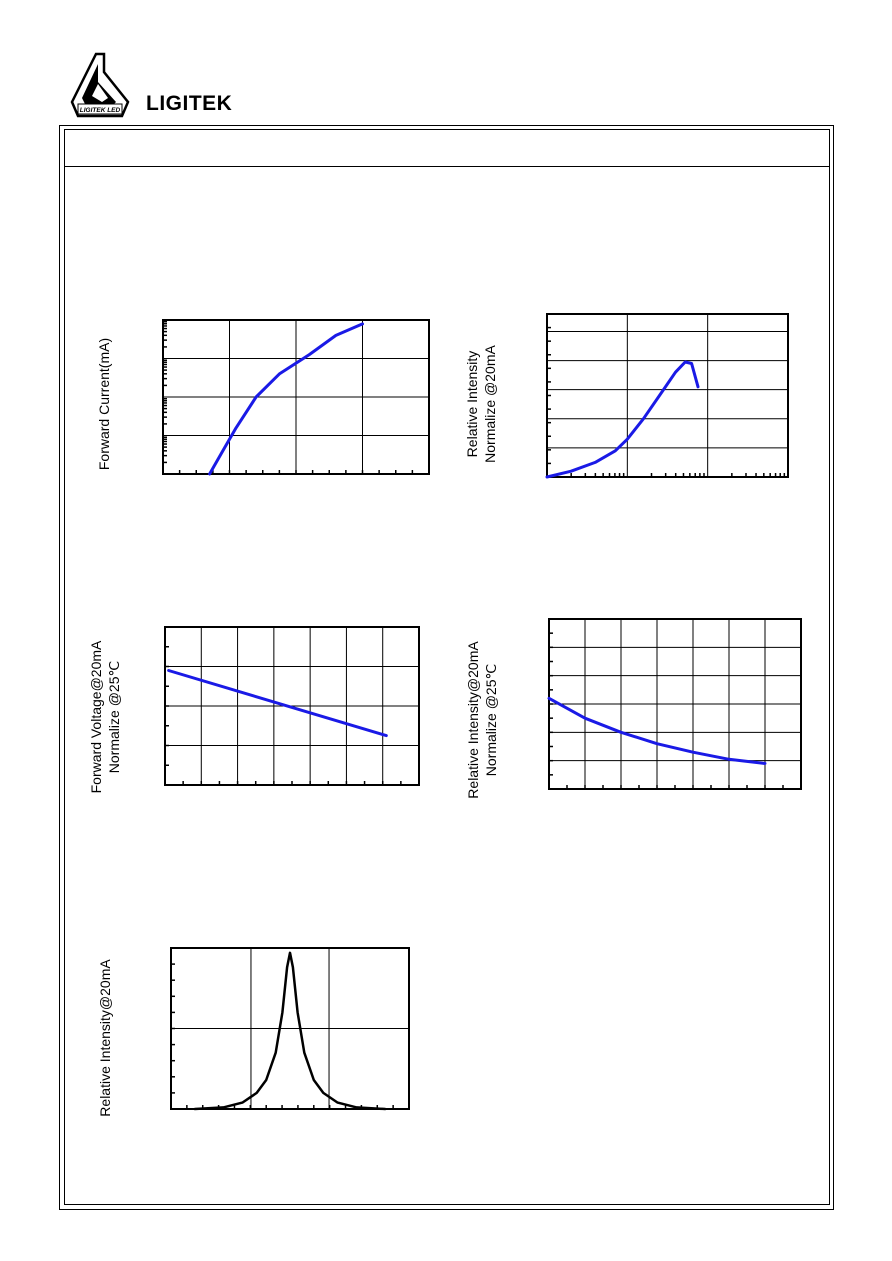  I want to click on chart4-series-0-line, so click(657, 730).